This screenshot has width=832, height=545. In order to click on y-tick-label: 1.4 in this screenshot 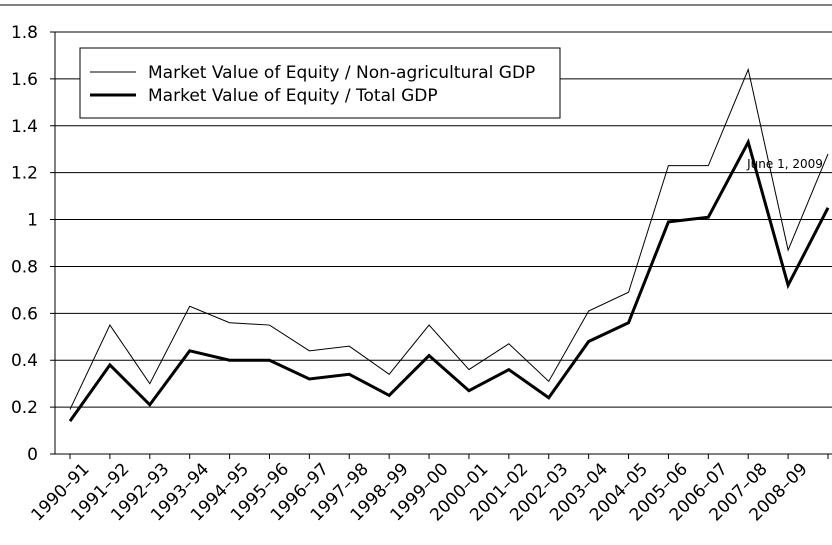, I will do `click(24, 127)`.